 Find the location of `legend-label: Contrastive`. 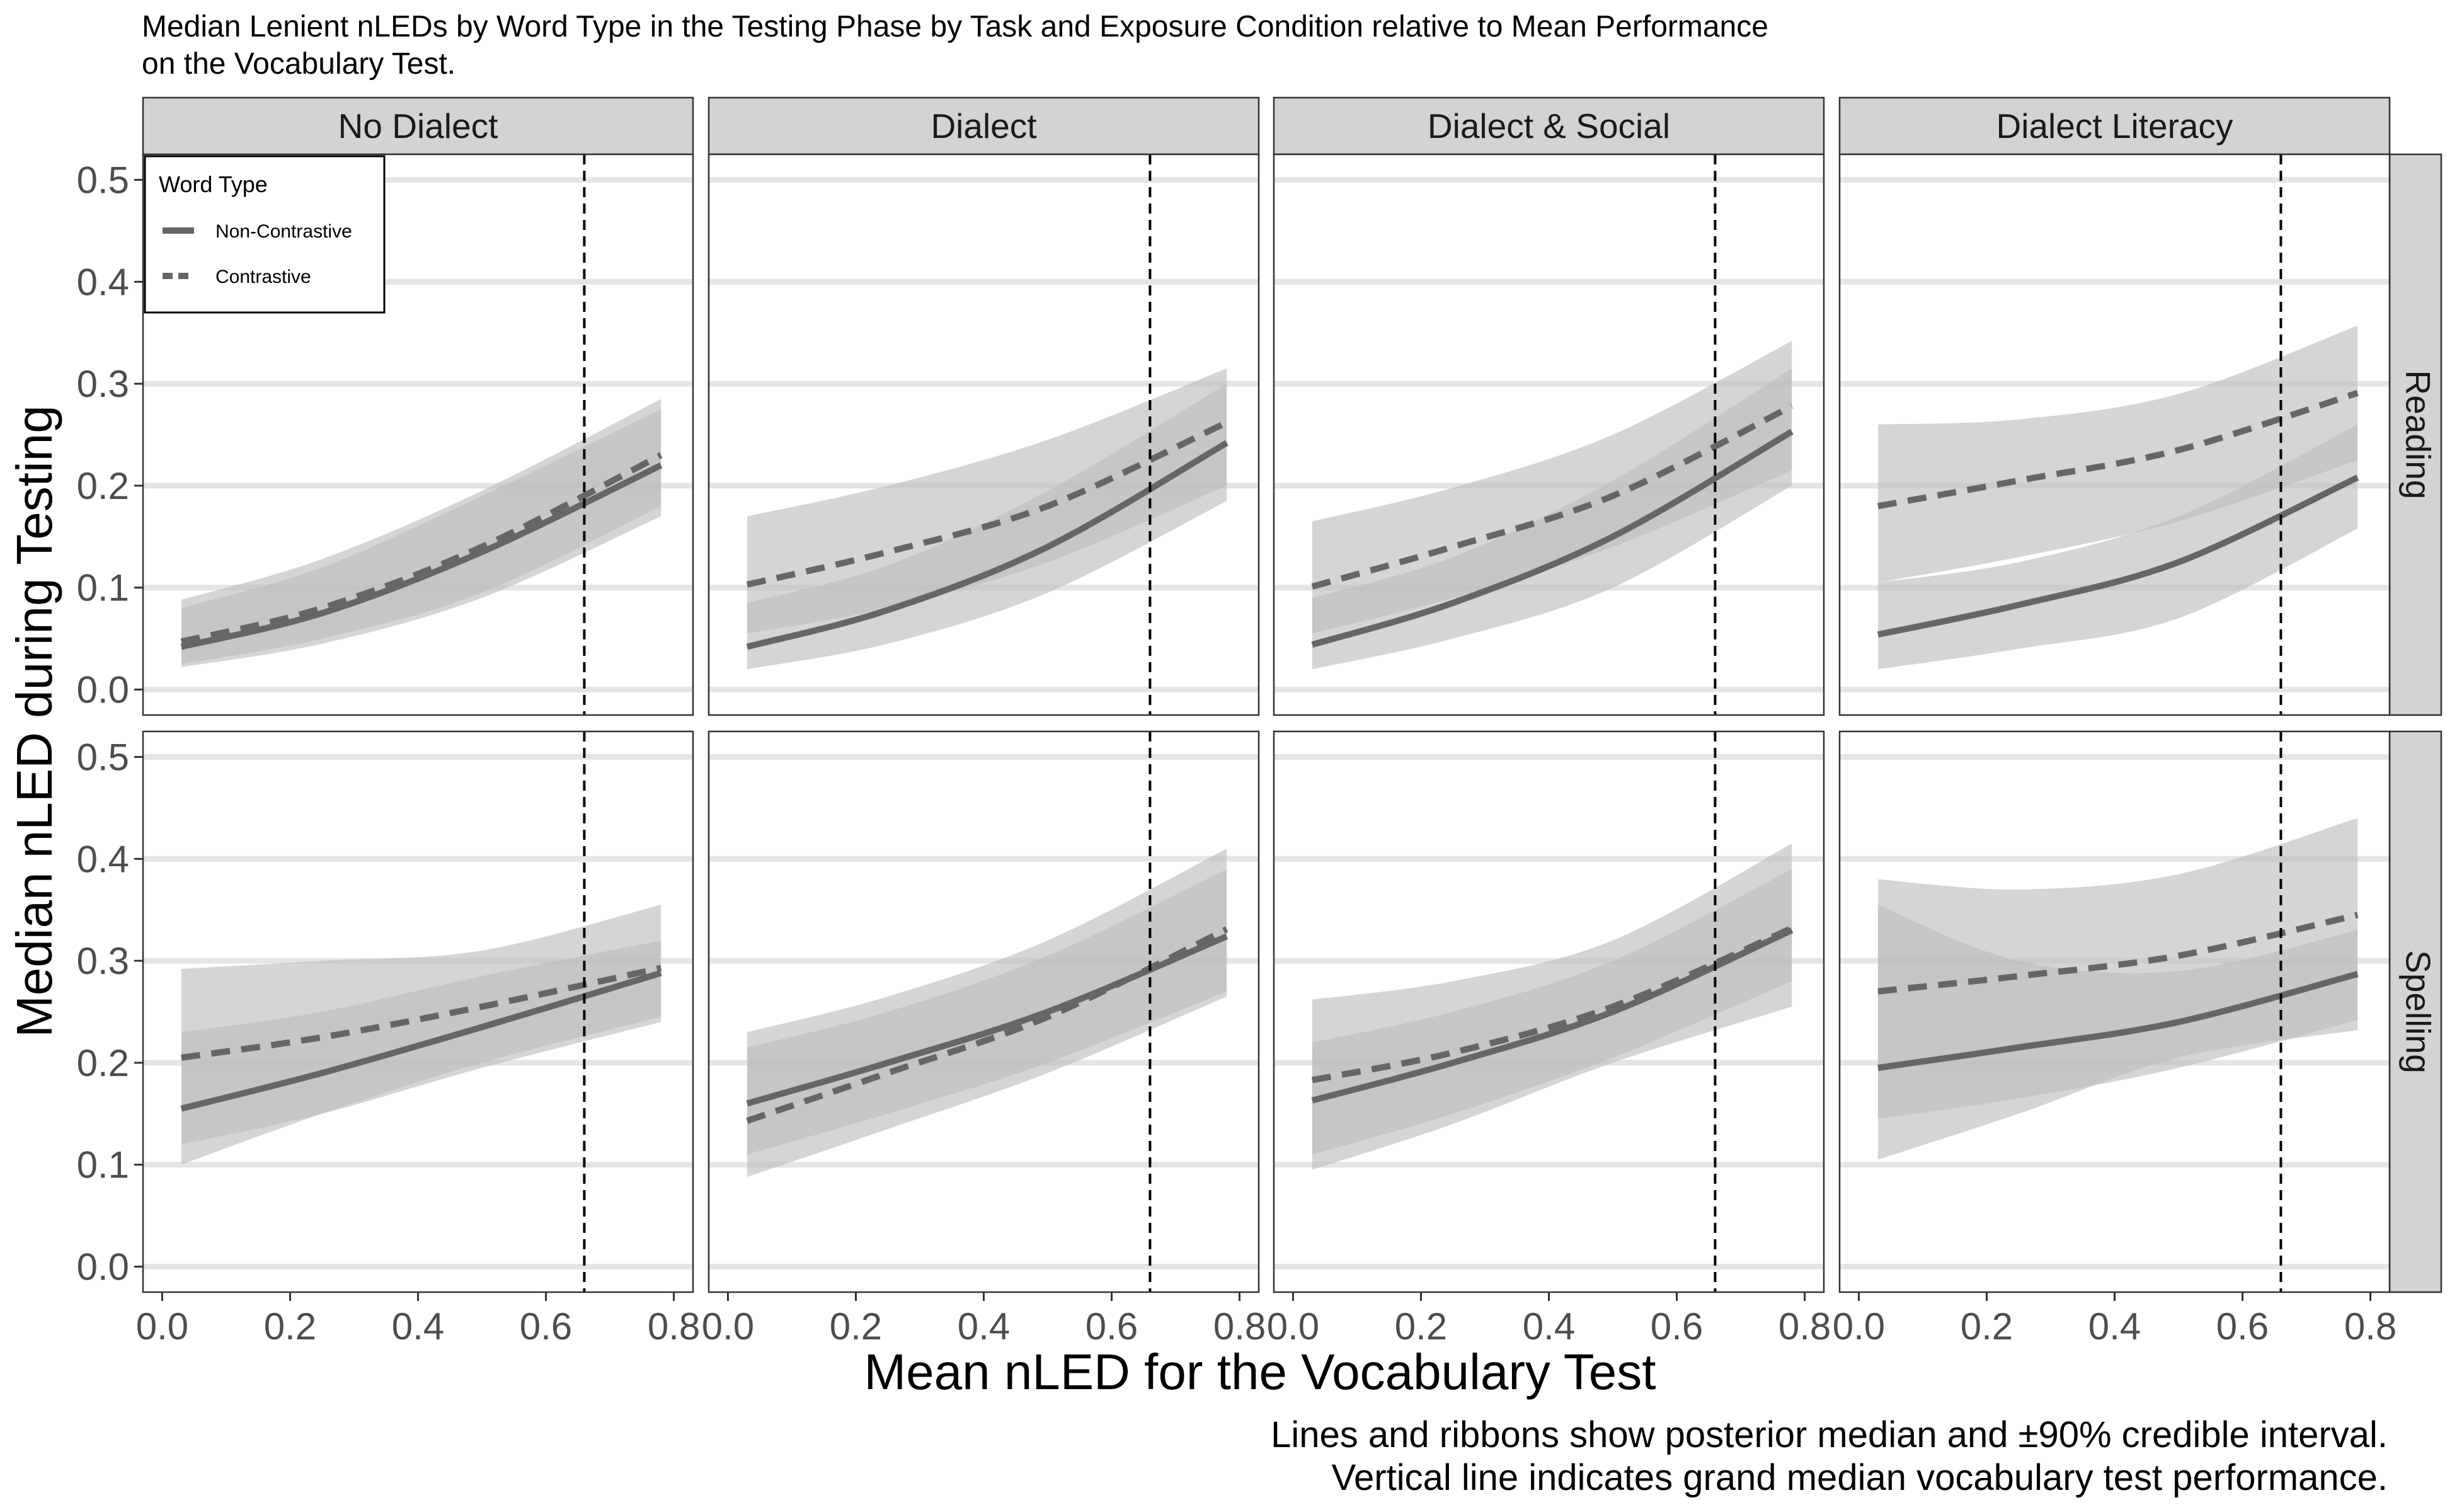

legend-label: Contrastive is located at coordinates (263, 276).